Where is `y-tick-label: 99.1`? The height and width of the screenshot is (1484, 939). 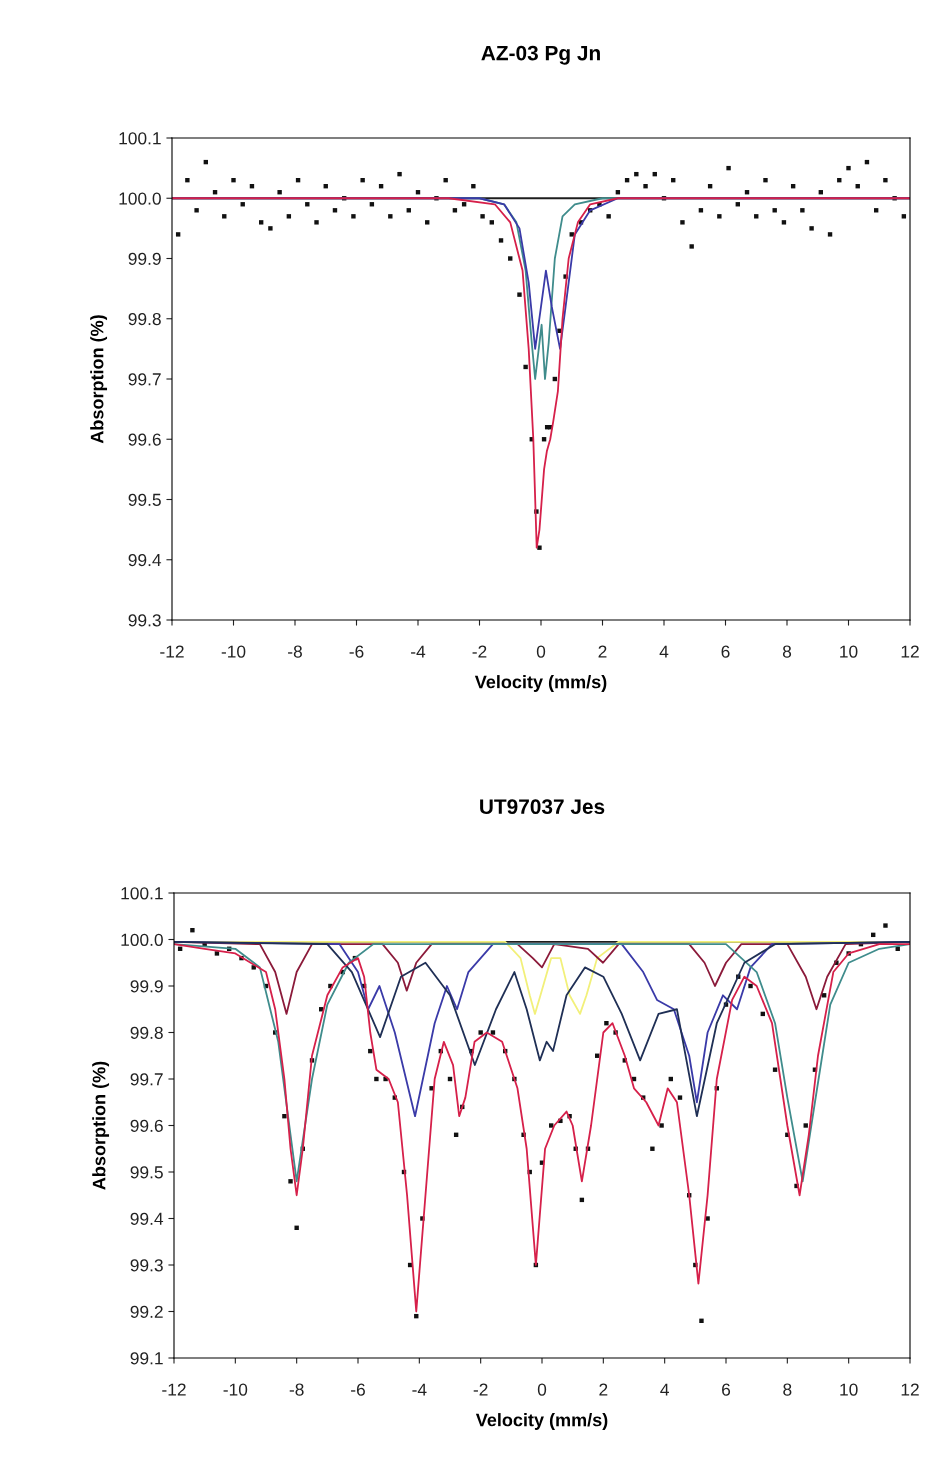
y-tick-label: 99.1 is located at coordinates (146, 1358).